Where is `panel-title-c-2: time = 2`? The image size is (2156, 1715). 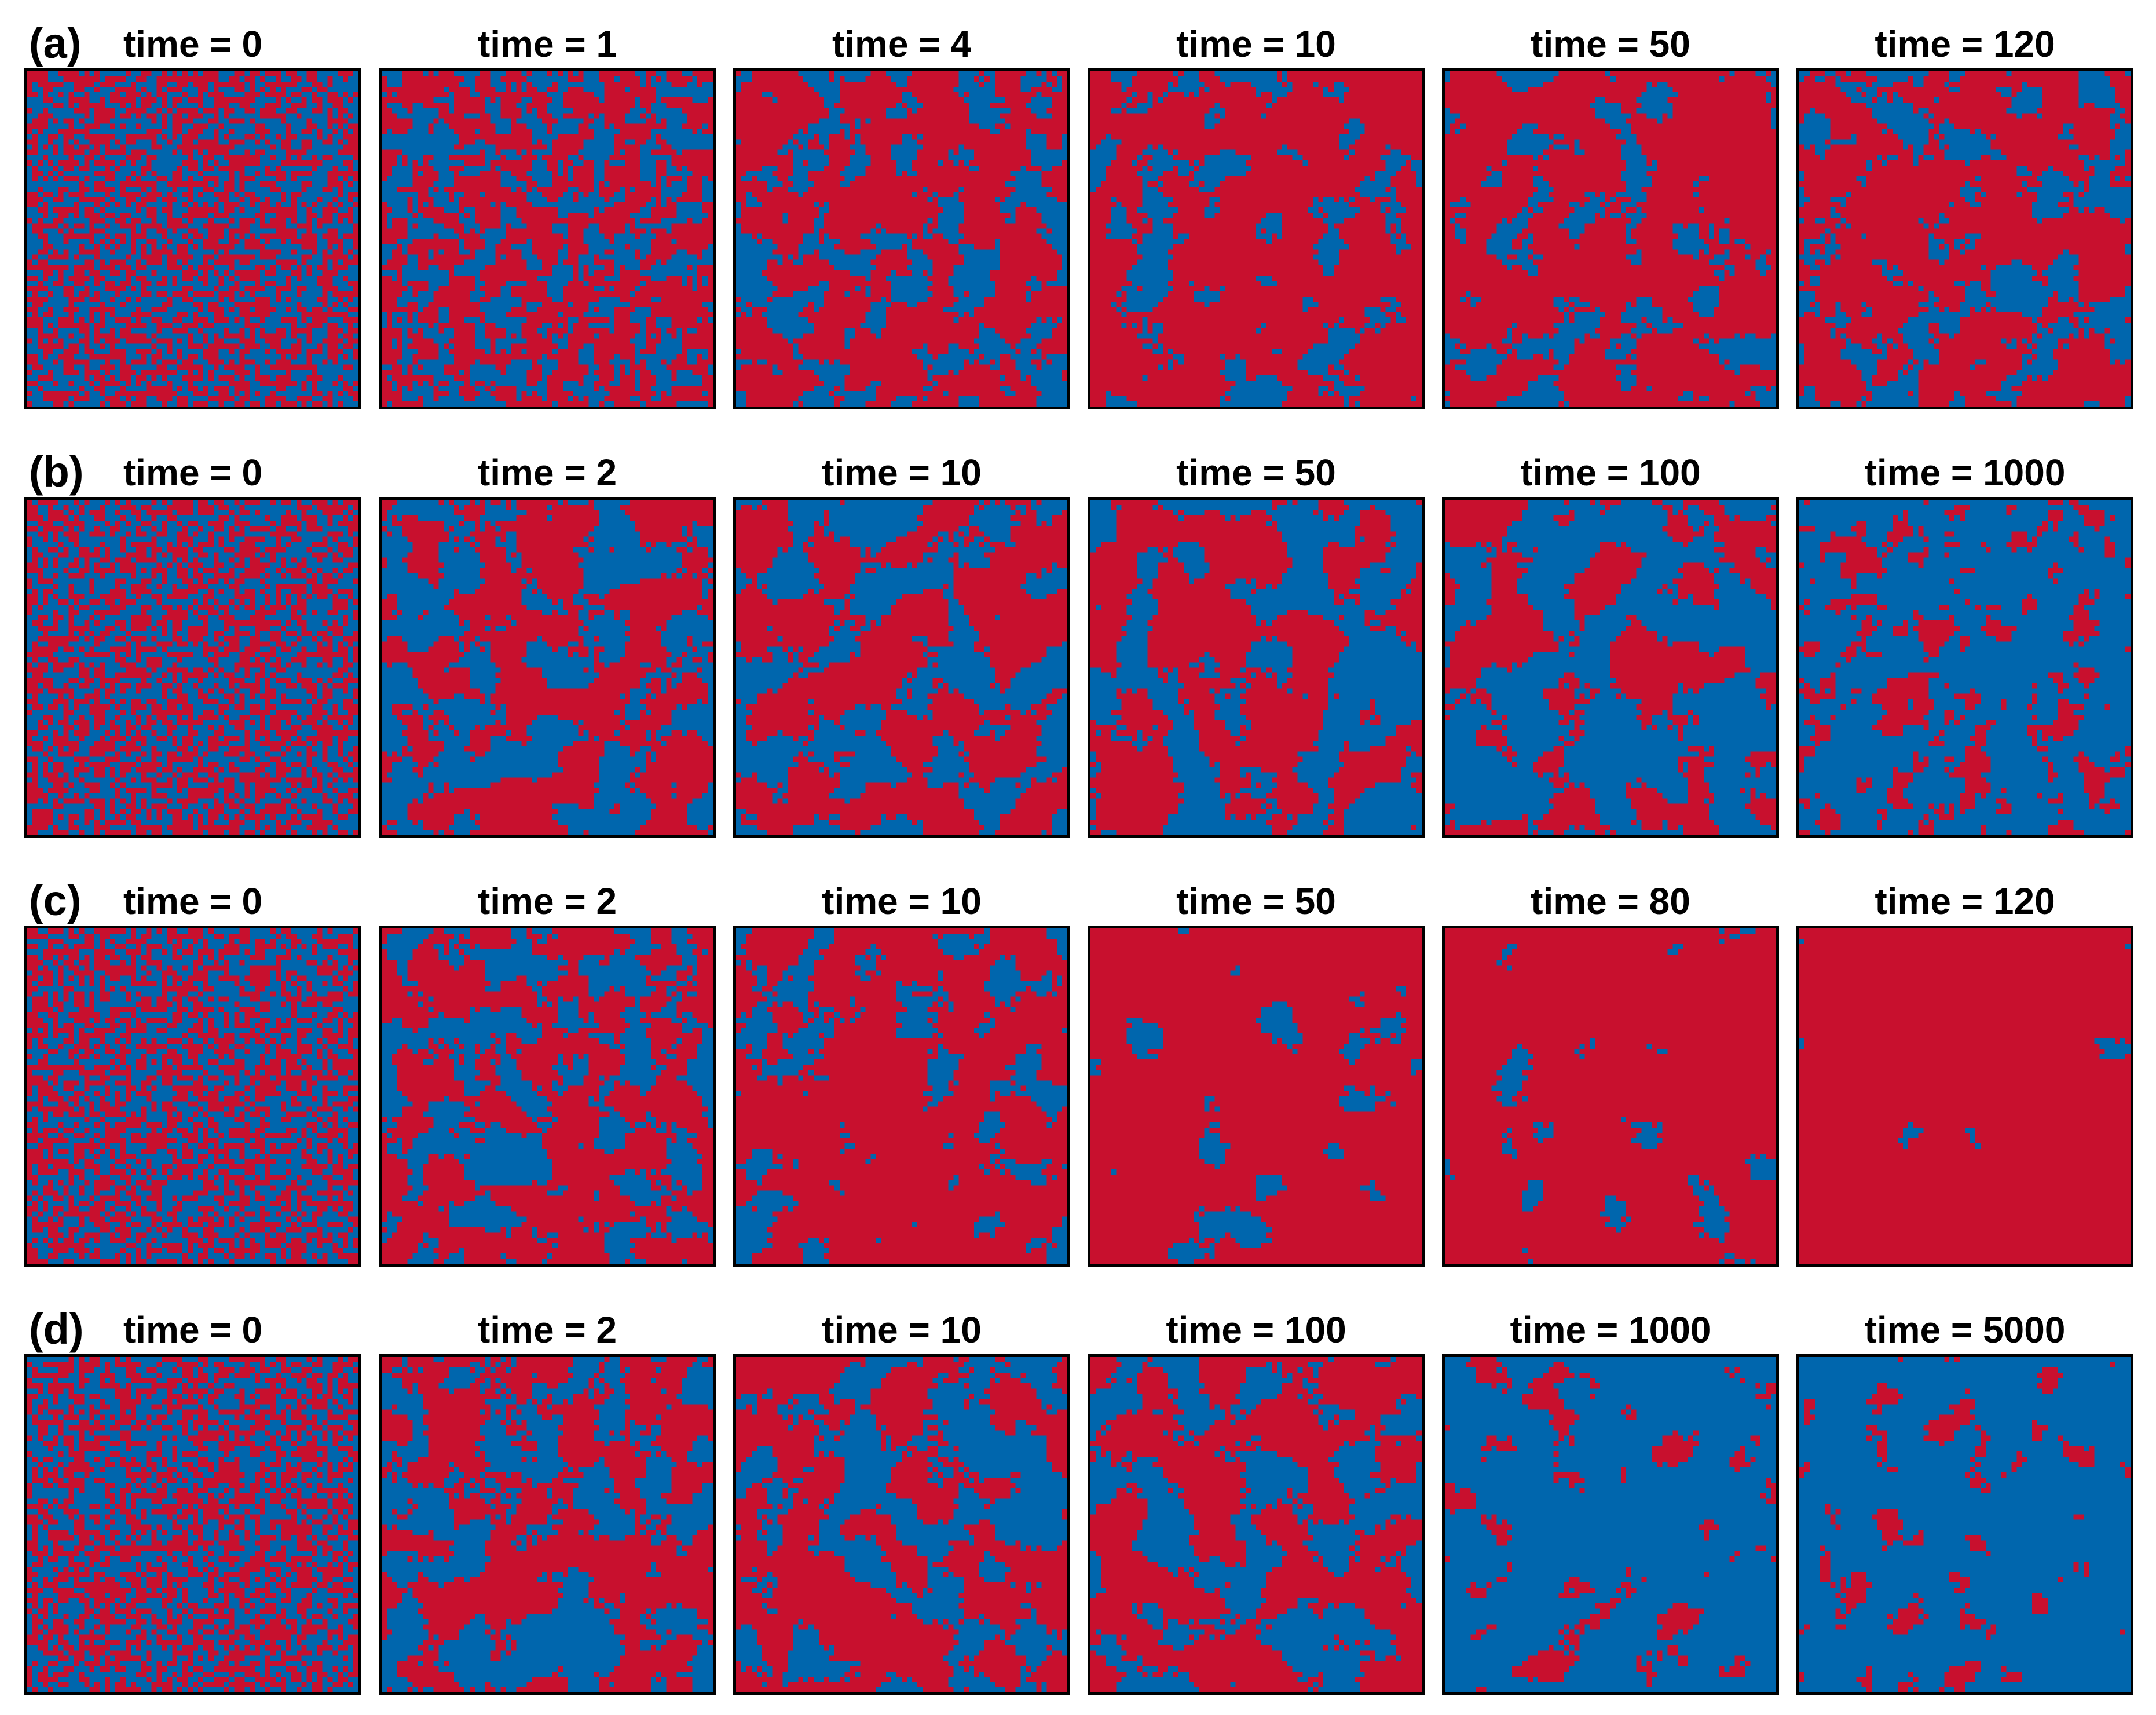 panel-title-c-2: time = 2 is located at coordinates (547, 901).